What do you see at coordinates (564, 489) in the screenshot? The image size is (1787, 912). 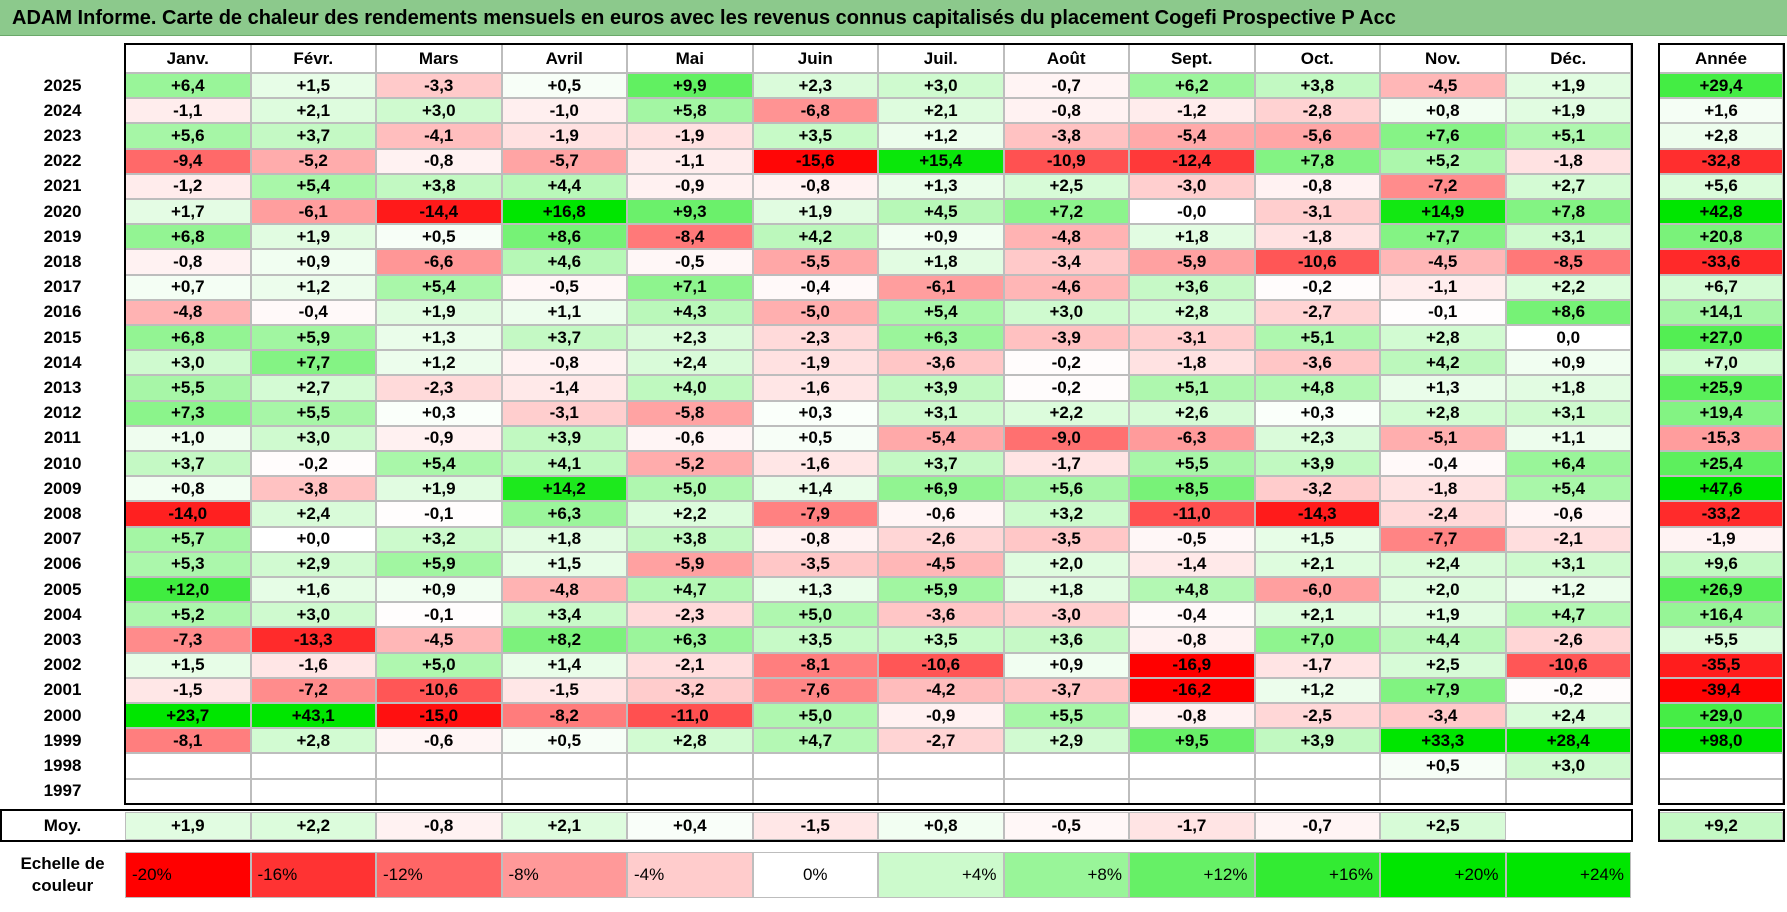 I see `heatmap-cell: +14,2` at bounding box center [564, 489].